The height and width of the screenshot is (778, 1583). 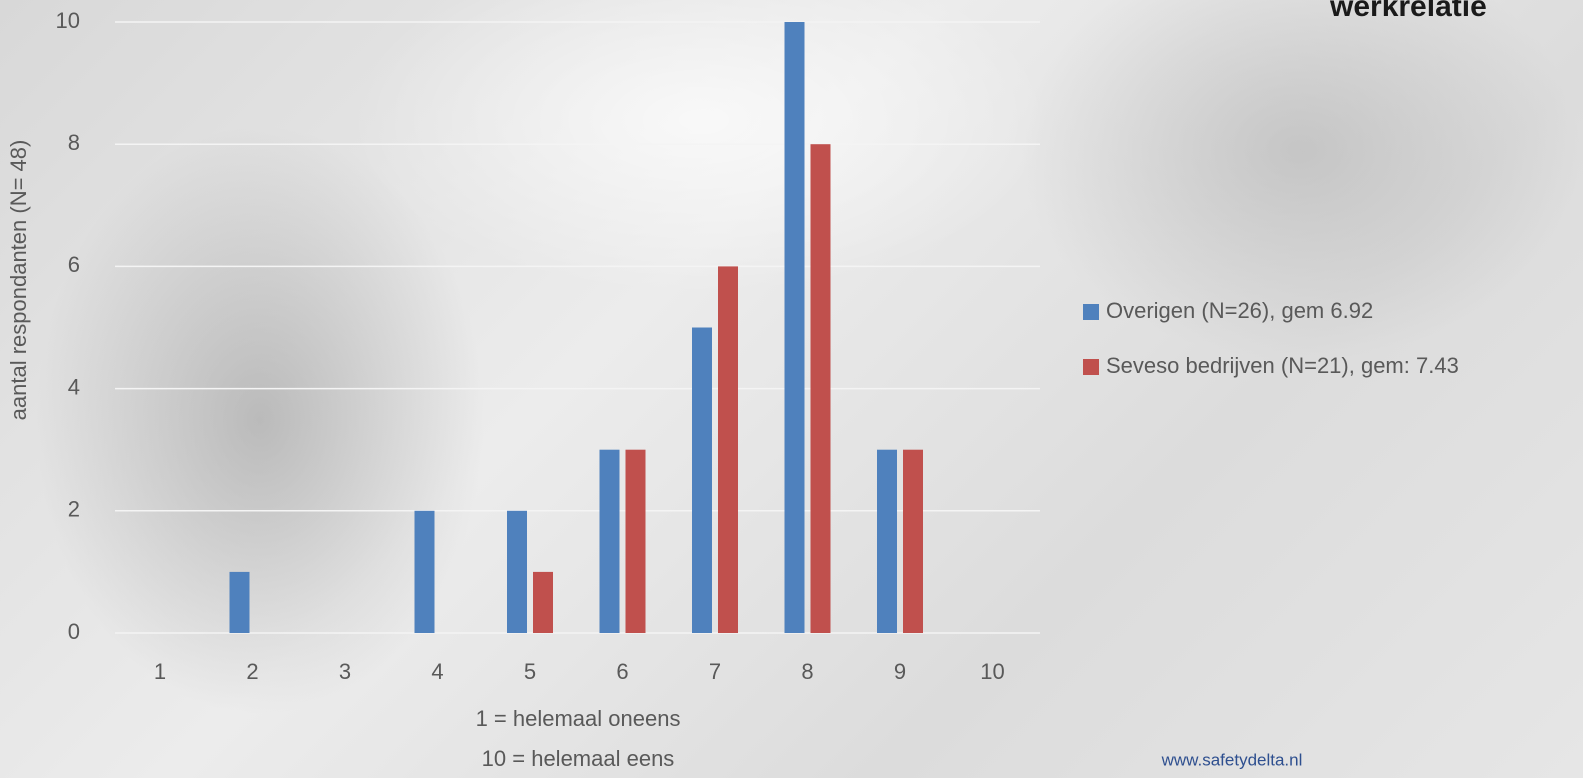 I want to click on x-tick-label: 5, so click(x=530, y=671).